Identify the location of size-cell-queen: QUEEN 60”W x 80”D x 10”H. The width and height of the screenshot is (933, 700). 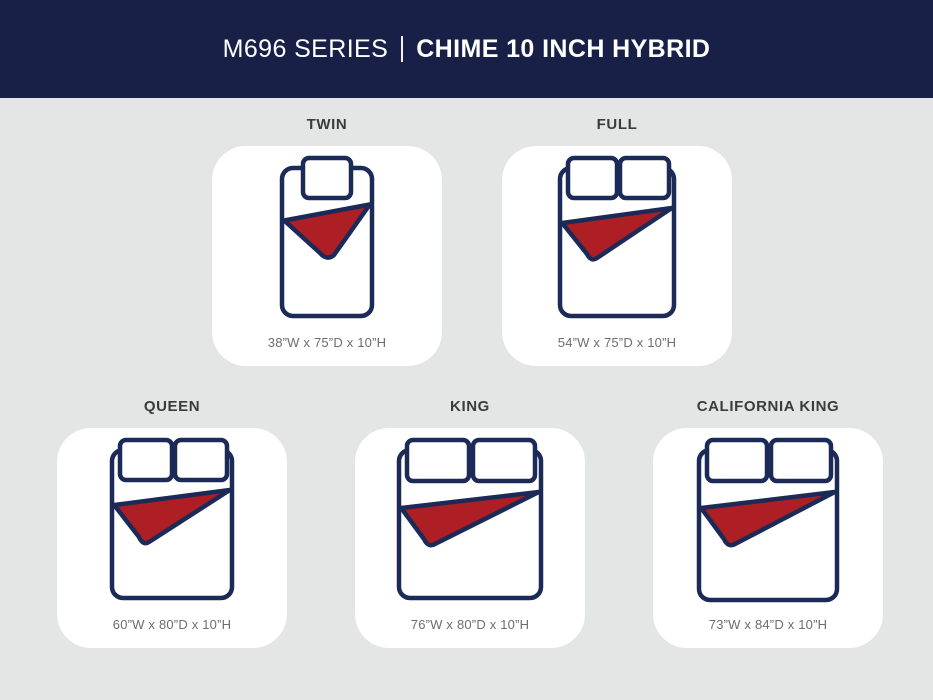
(172, 523).